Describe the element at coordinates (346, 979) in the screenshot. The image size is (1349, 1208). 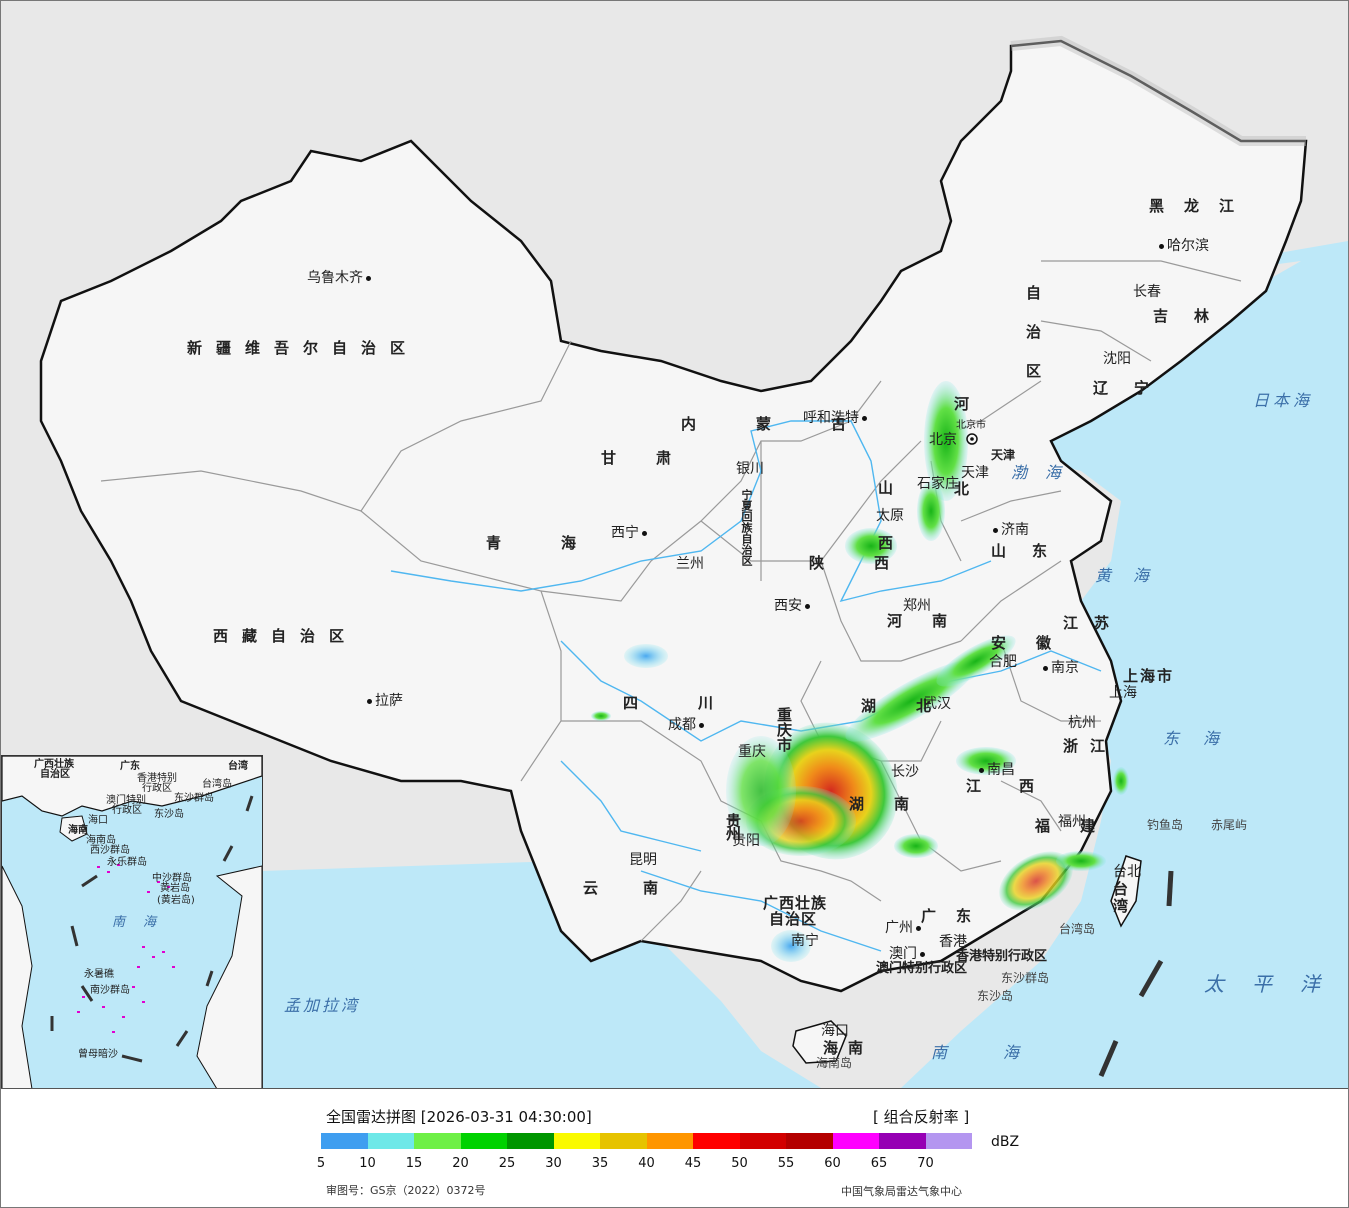
I see `bay-of-bengal` at that location.